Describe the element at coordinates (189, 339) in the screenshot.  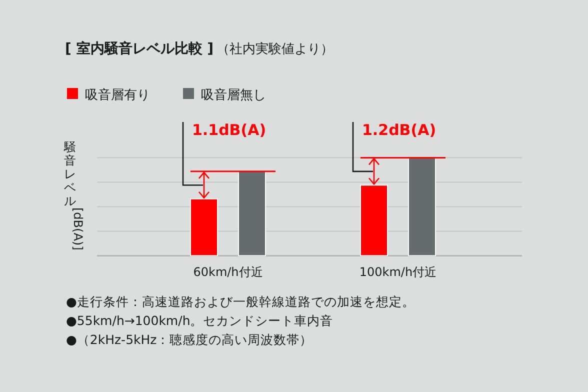
I see `text: ●（2kHz-5kHz：聴感度の高い周波数帯）` at that location.